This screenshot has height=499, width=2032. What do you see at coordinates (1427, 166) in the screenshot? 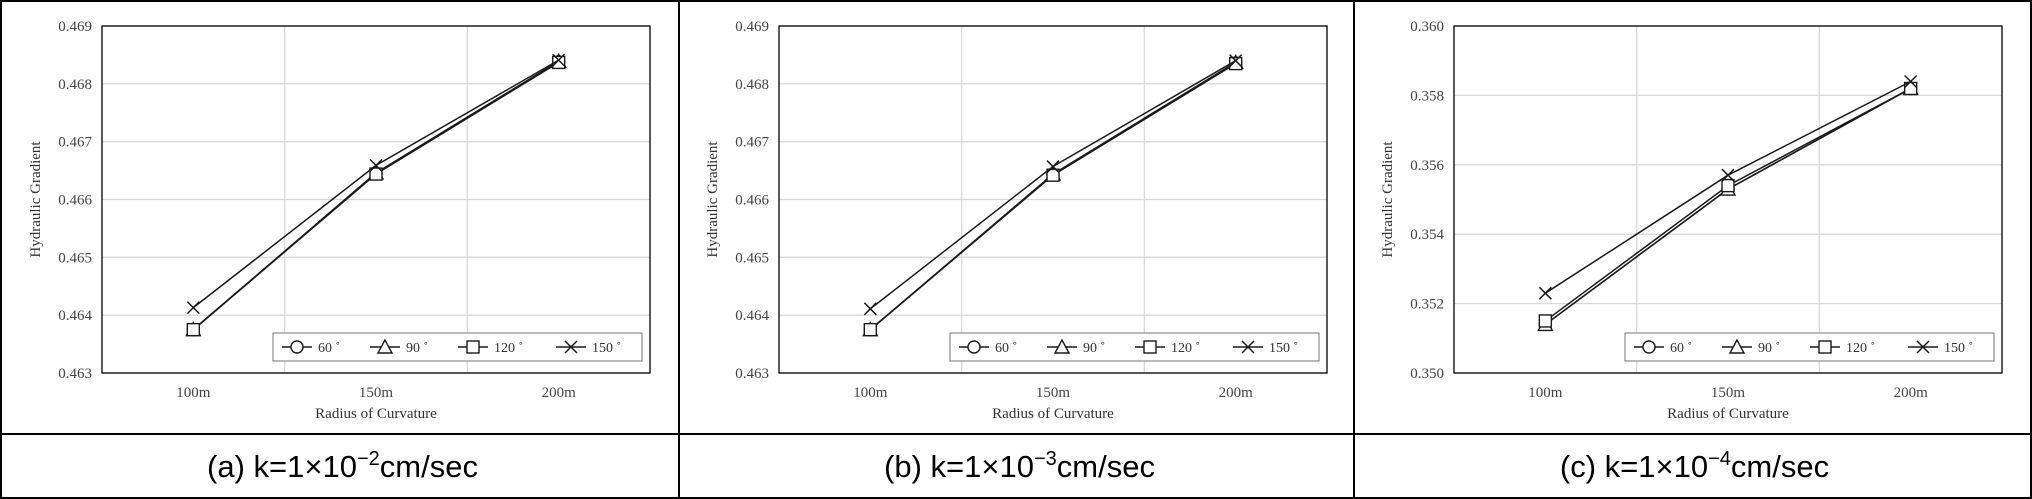
I see `y-tick-label: 0.356` at bounding box center [1427, 166].